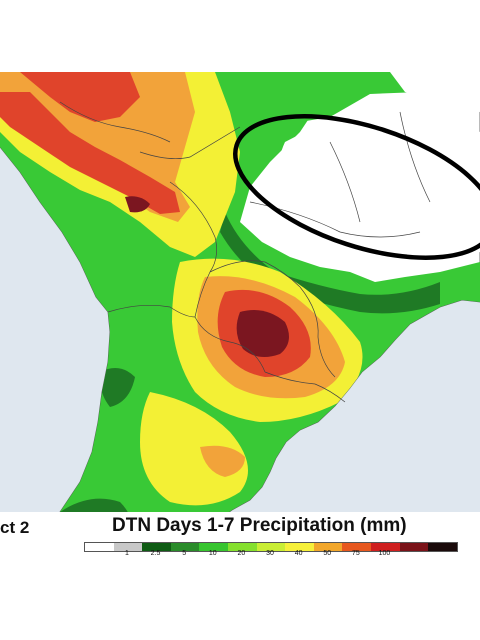  Describe the element at coordinates (137, 204) in the screenshot. I see `maroon-patch-andes` at that location.